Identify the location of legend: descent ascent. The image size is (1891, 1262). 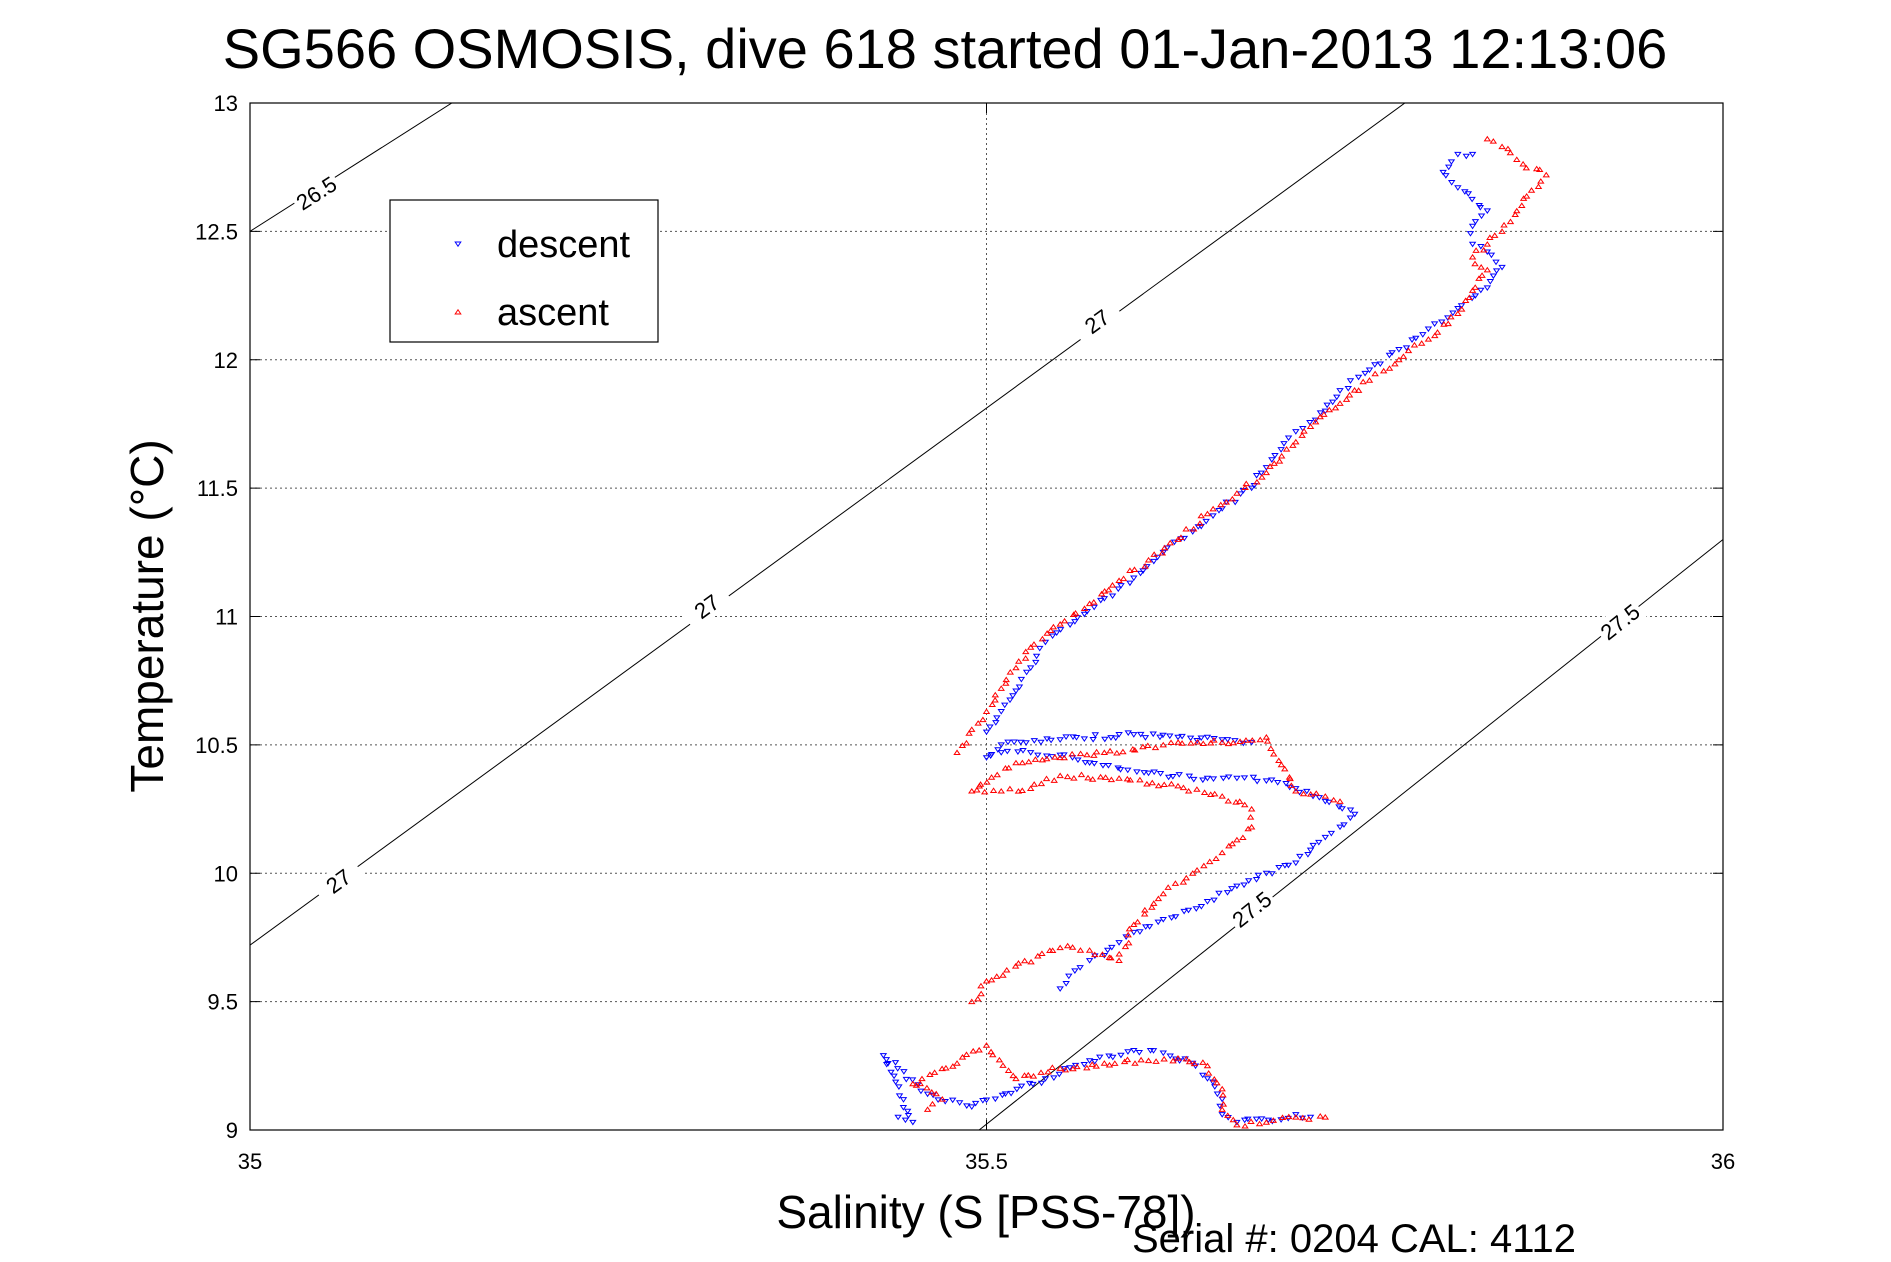
(524, 271).